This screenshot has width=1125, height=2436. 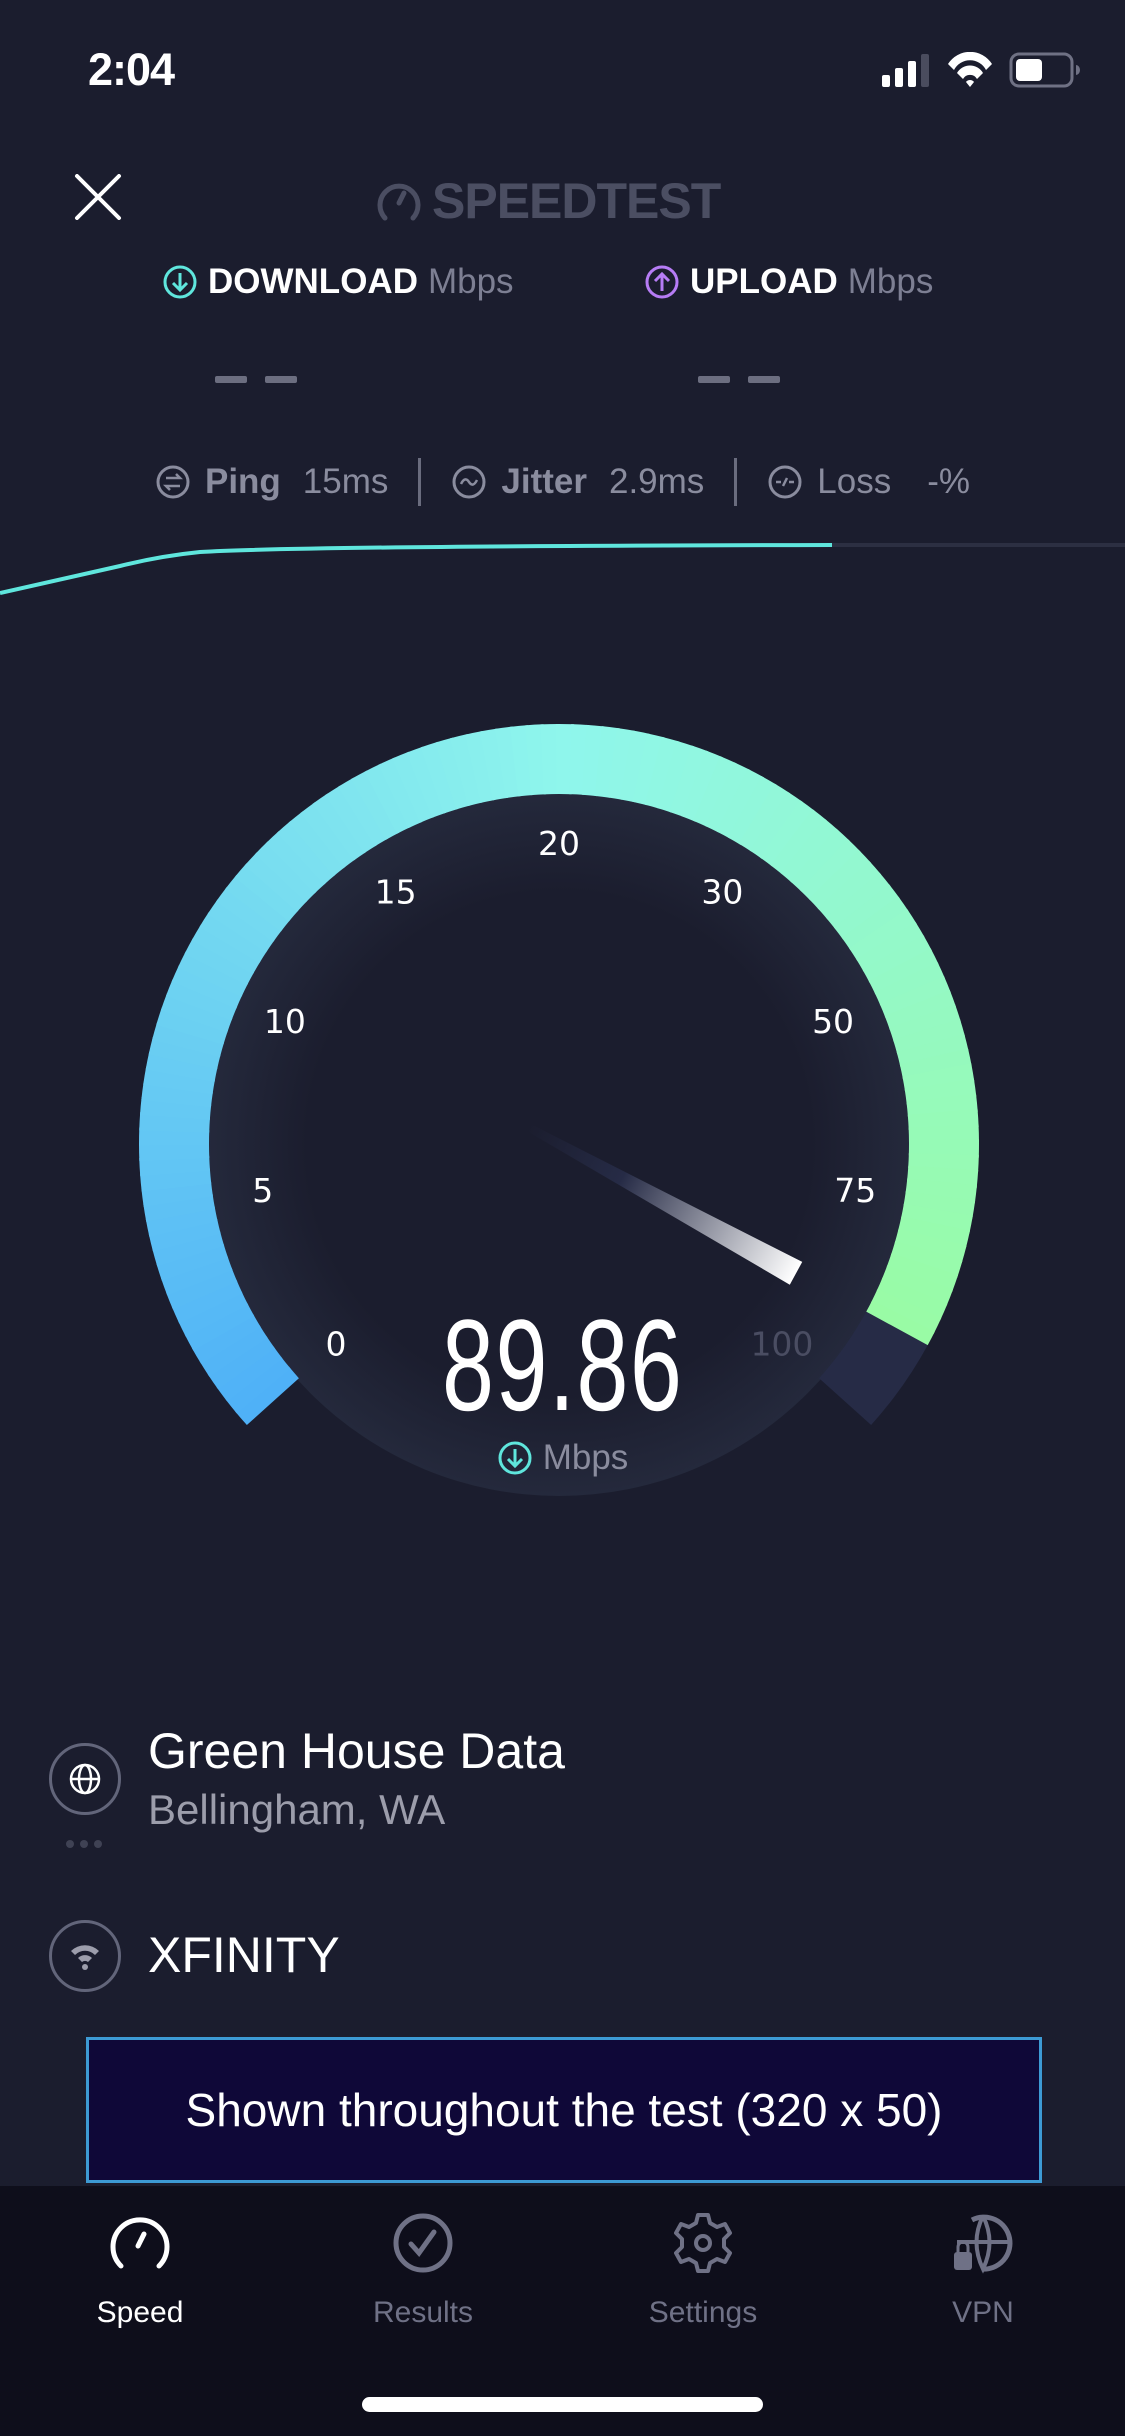 I want to click on ping-icon, so click(x=173, y=482).